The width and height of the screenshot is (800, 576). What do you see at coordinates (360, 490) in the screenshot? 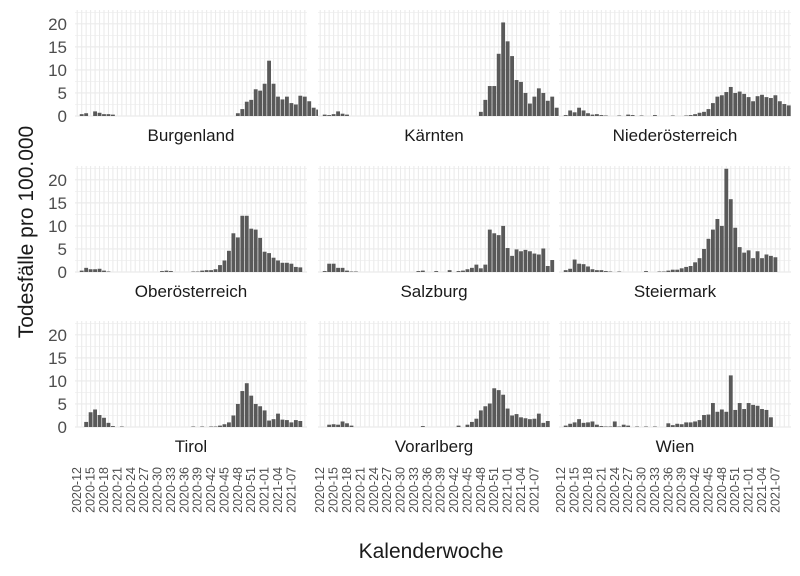
I see `x-tick-label: 2020-21` at bounding box center [360, 490].